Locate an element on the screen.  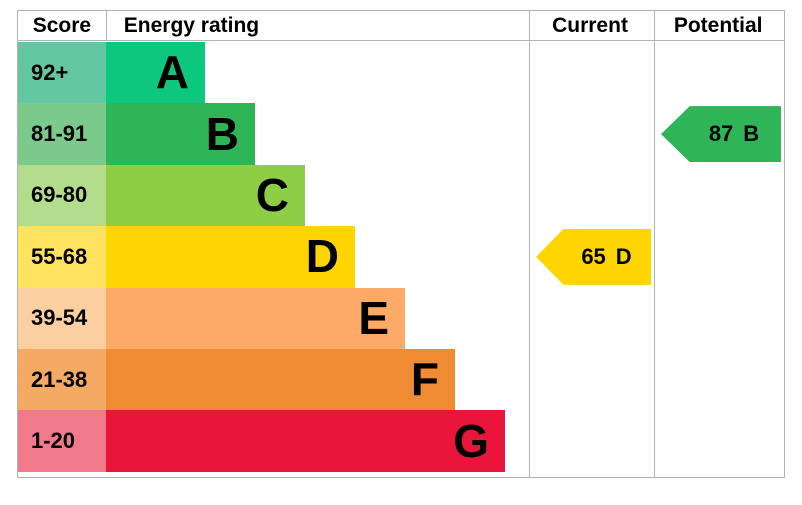
potential-rating-letter: B is located at coordinates (751, 134).